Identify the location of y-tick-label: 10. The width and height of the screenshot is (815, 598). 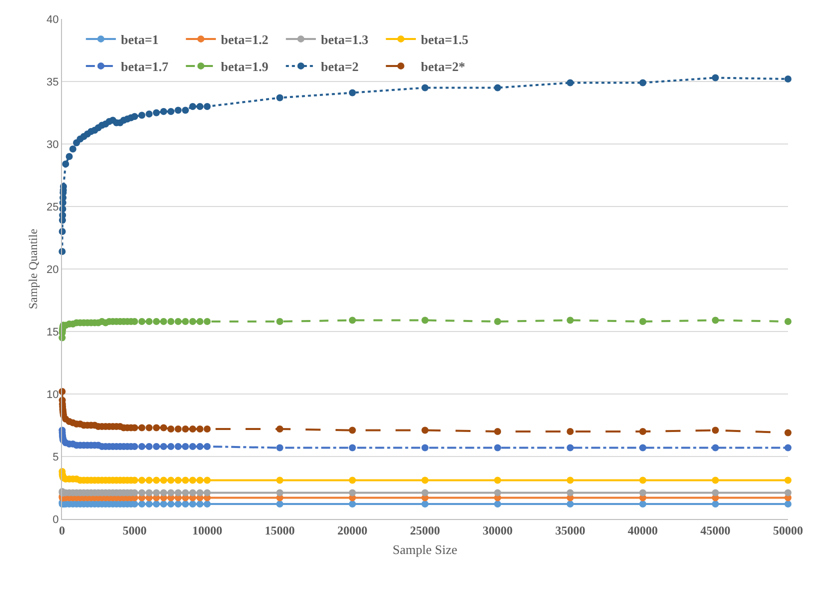
(52, 394).